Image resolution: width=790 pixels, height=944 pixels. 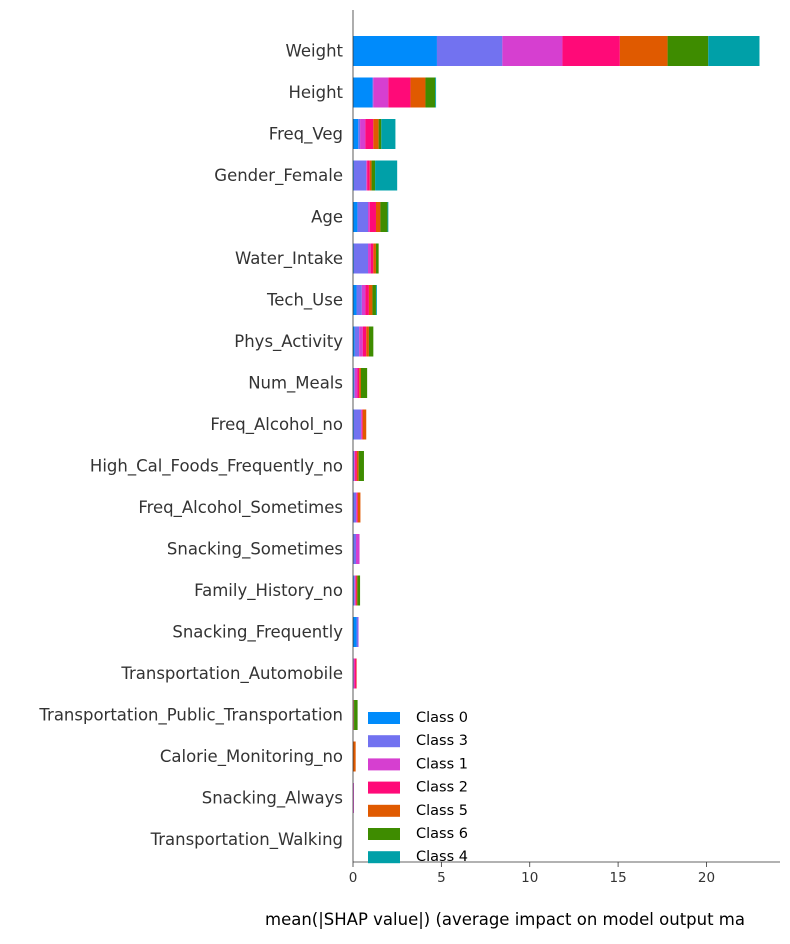 I want to click on x-tick-label: 5, so click(x=441, y=878).